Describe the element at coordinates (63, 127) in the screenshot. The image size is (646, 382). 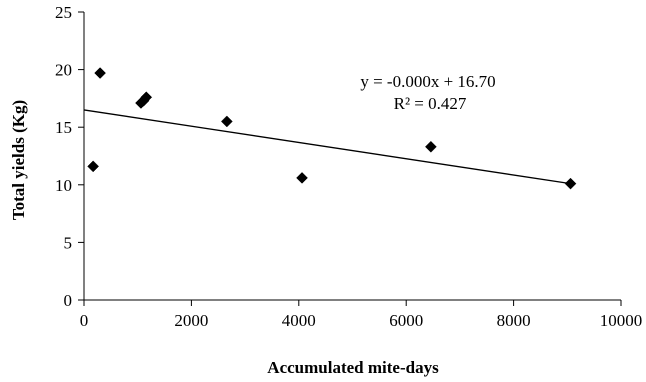
I see `y-tick-label: 15` at that location.